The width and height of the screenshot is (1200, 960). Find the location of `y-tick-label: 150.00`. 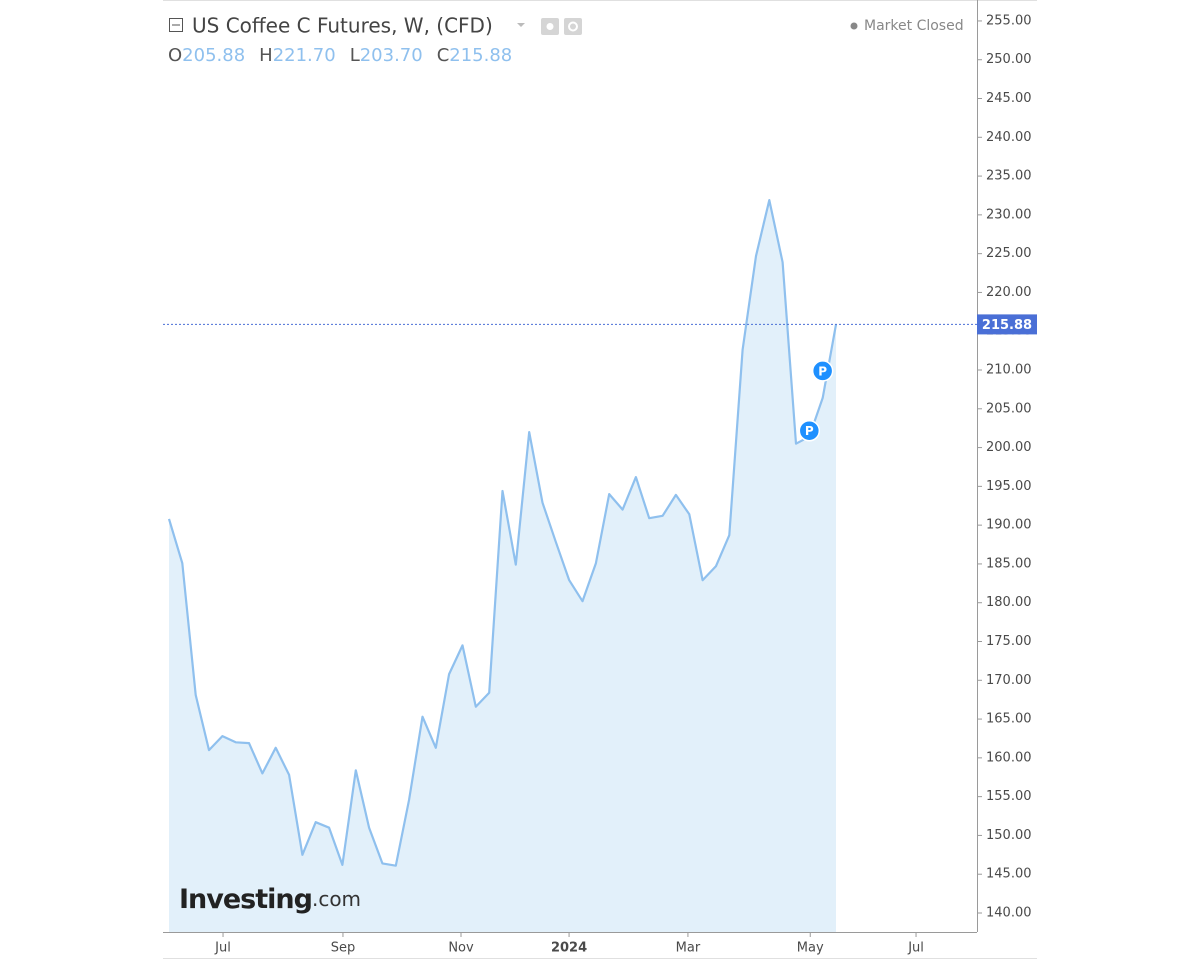

y-tick-label: 150.00 is located at coordinates (1009, 835).